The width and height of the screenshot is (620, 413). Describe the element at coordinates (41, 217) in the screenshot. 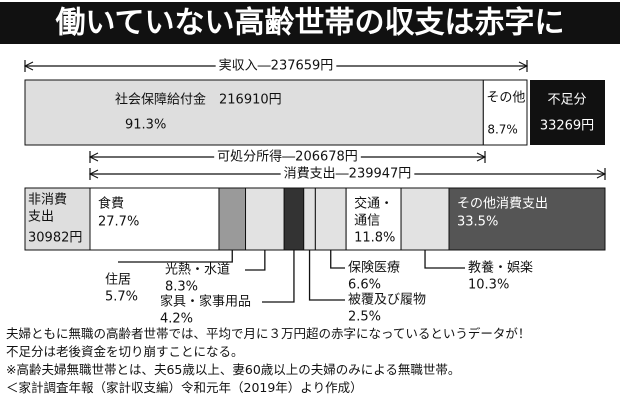

I see `label: 支出` at that location.